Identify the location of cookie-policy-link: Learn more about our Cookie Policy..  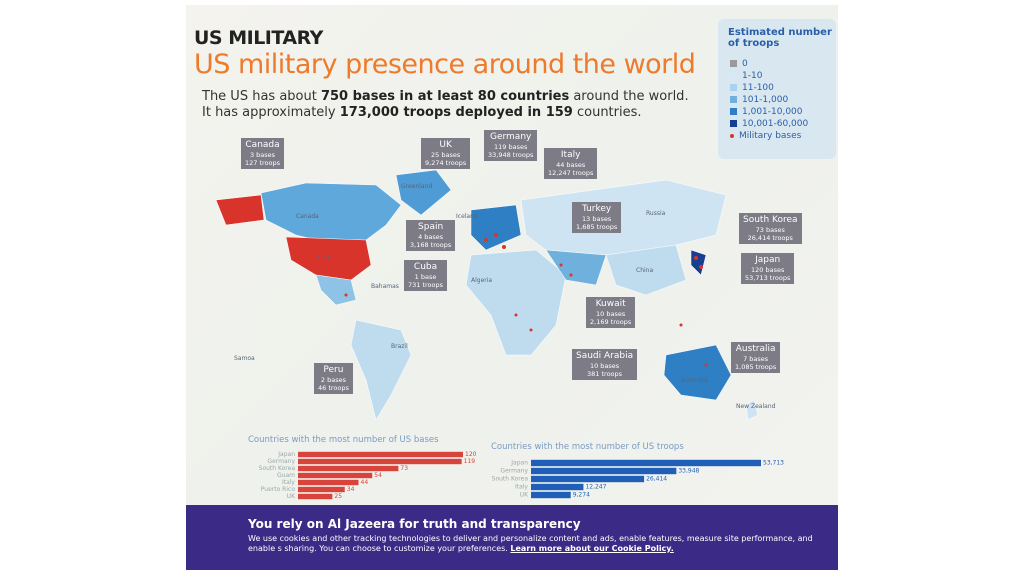
(592, 548).